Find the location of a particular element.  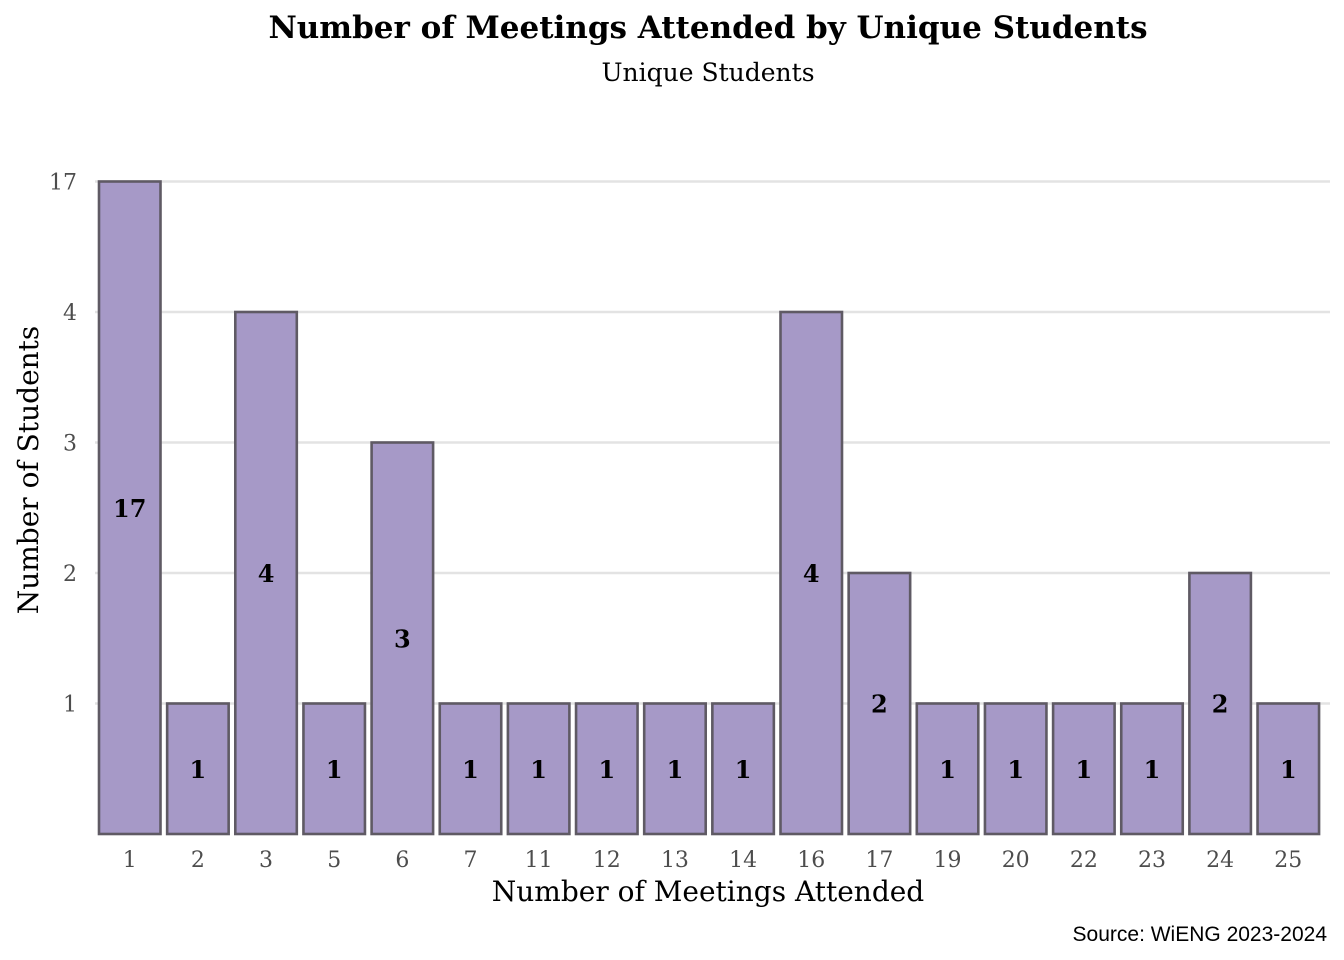

x-tick-label: 19 is located at coordinates (948, 860).